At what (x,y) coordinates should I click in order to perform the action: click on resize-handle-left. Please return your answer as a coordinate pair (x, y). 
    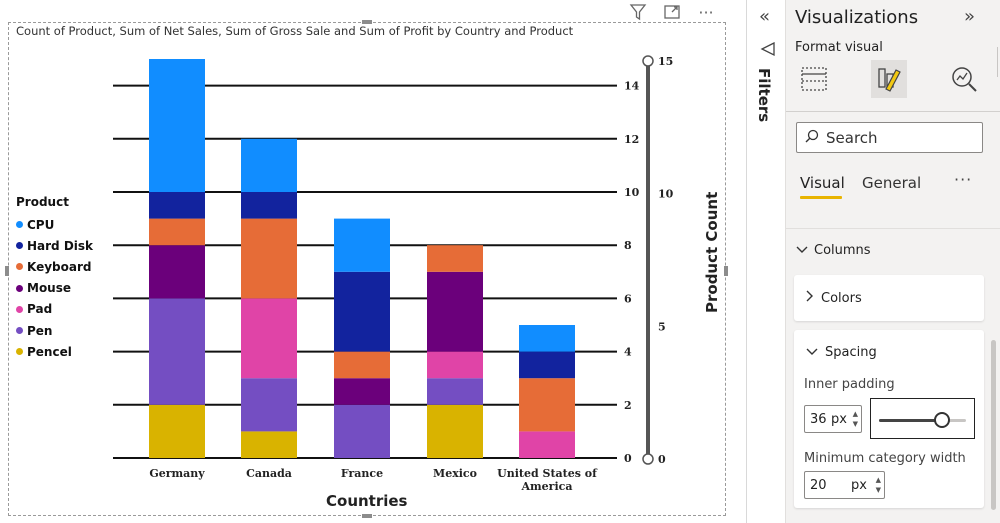
    Looking at the image, I should click on (7, 271).